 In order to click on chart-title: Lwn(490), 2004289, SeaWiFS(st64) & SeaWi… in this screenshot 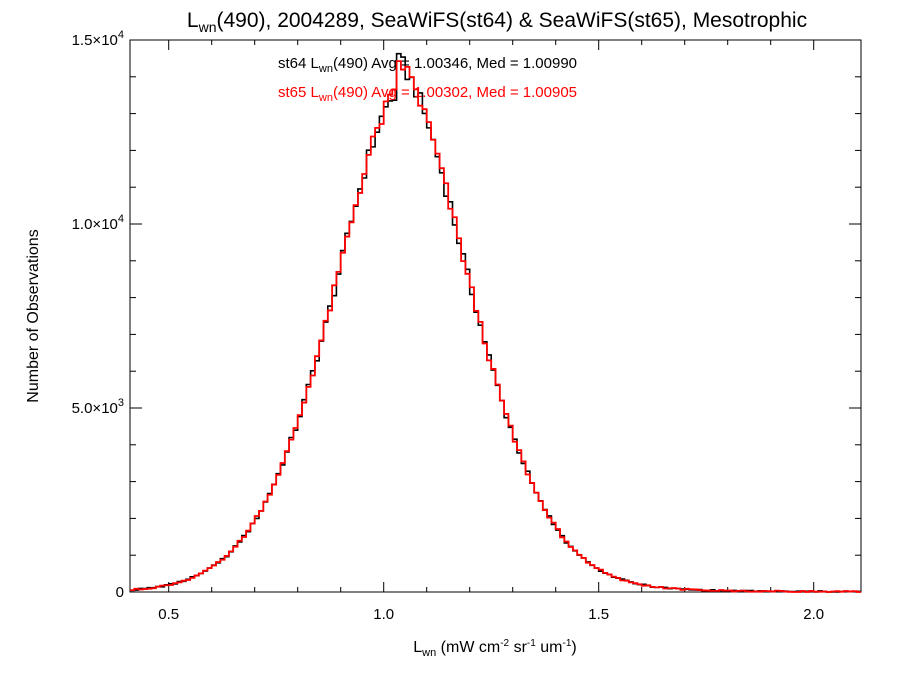, I will do `click(497, 22)`.